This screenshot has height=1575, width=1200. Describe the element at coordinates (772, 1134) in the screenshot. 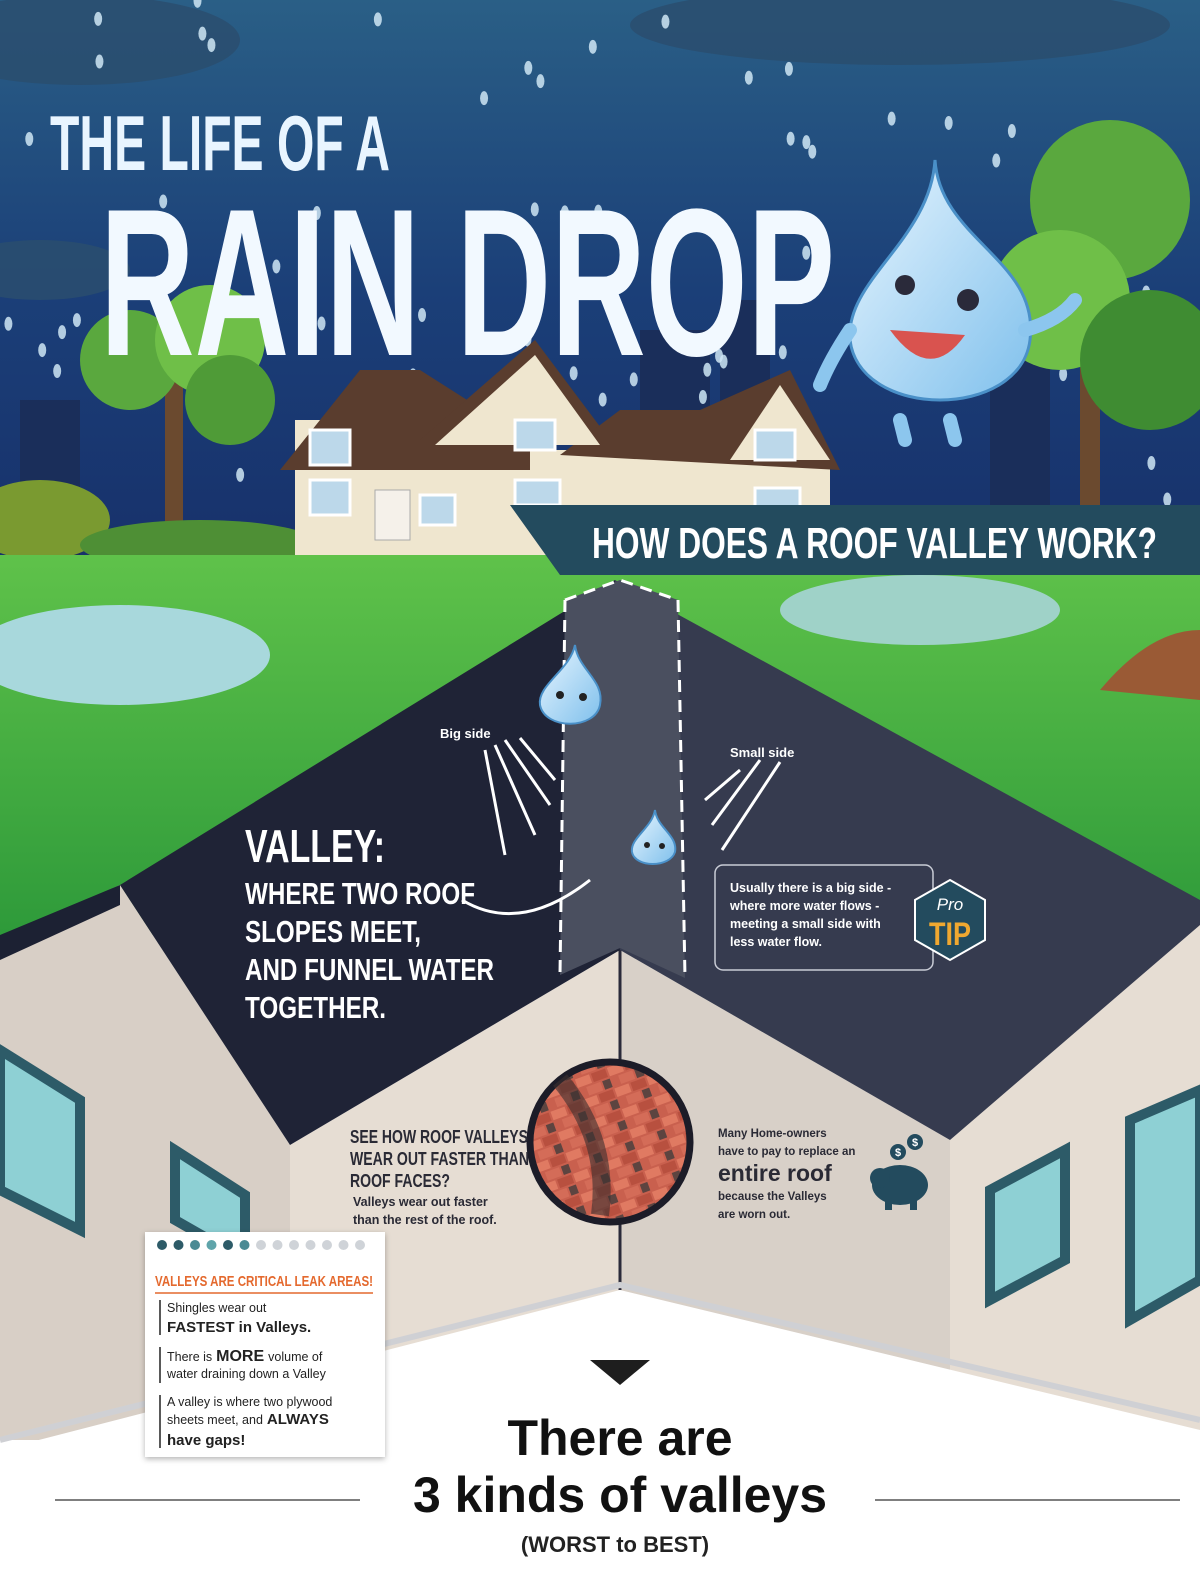

I see `text-line: Many Home-owners` at that location.